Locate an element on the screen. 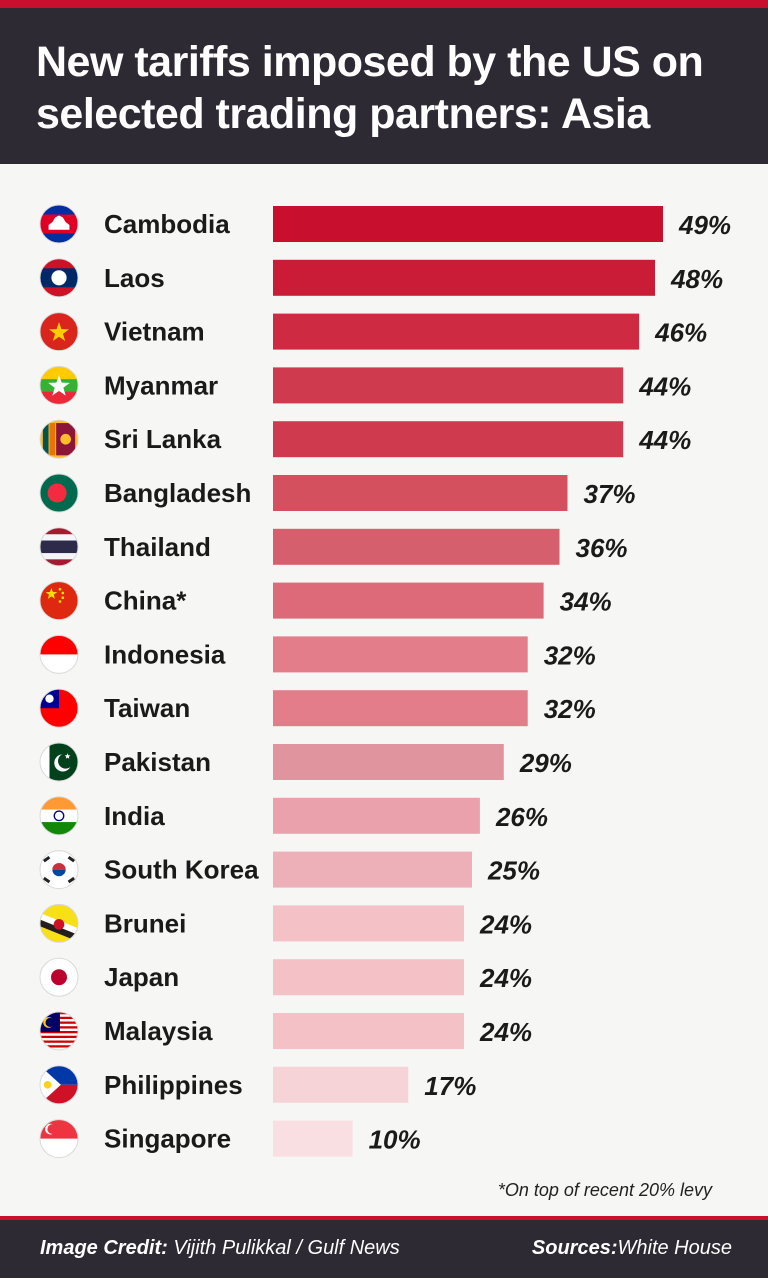 Image resolution: width=768 pixels, height=1278 pixels. chart-row: China* 34% is located at coordinates (325, 601).